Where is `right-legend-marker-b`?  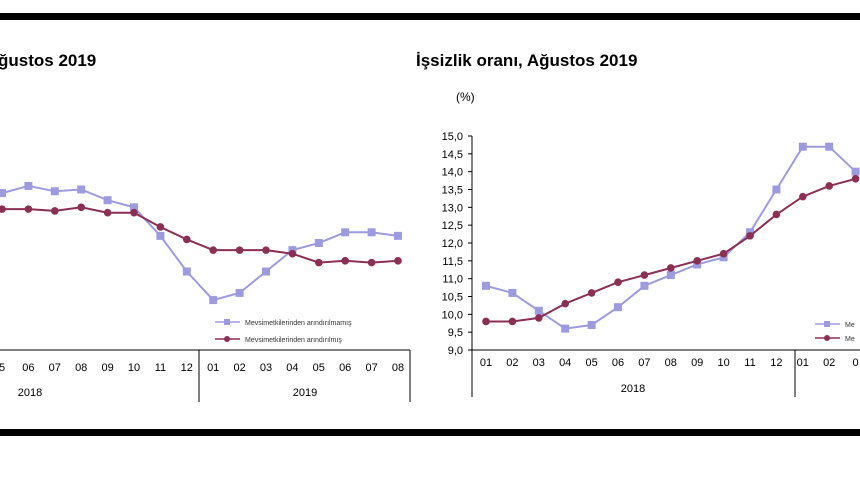
right-legend-marker-b is located at coordinates (827, 338).